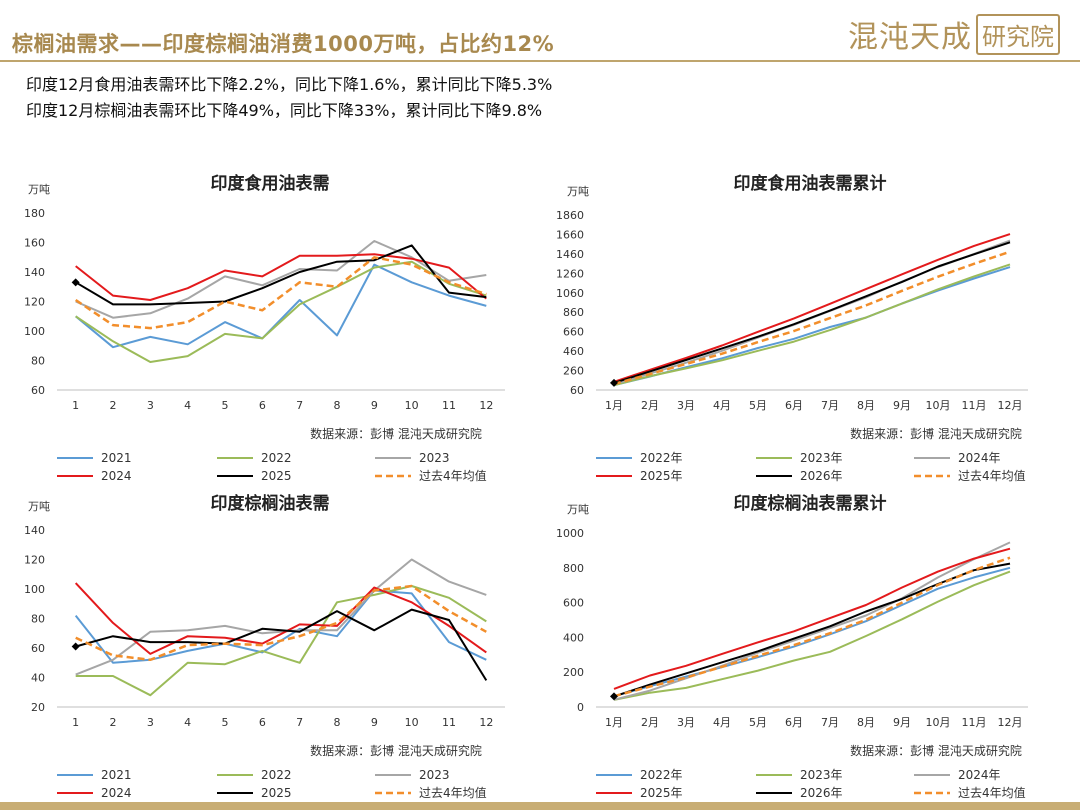 This screenshot has width=1080, height=810. What do you see at coordinates (270, 183) in the screenshot?
I see `chart-title: 印度食用油表需` at bounding box center [270, 183].